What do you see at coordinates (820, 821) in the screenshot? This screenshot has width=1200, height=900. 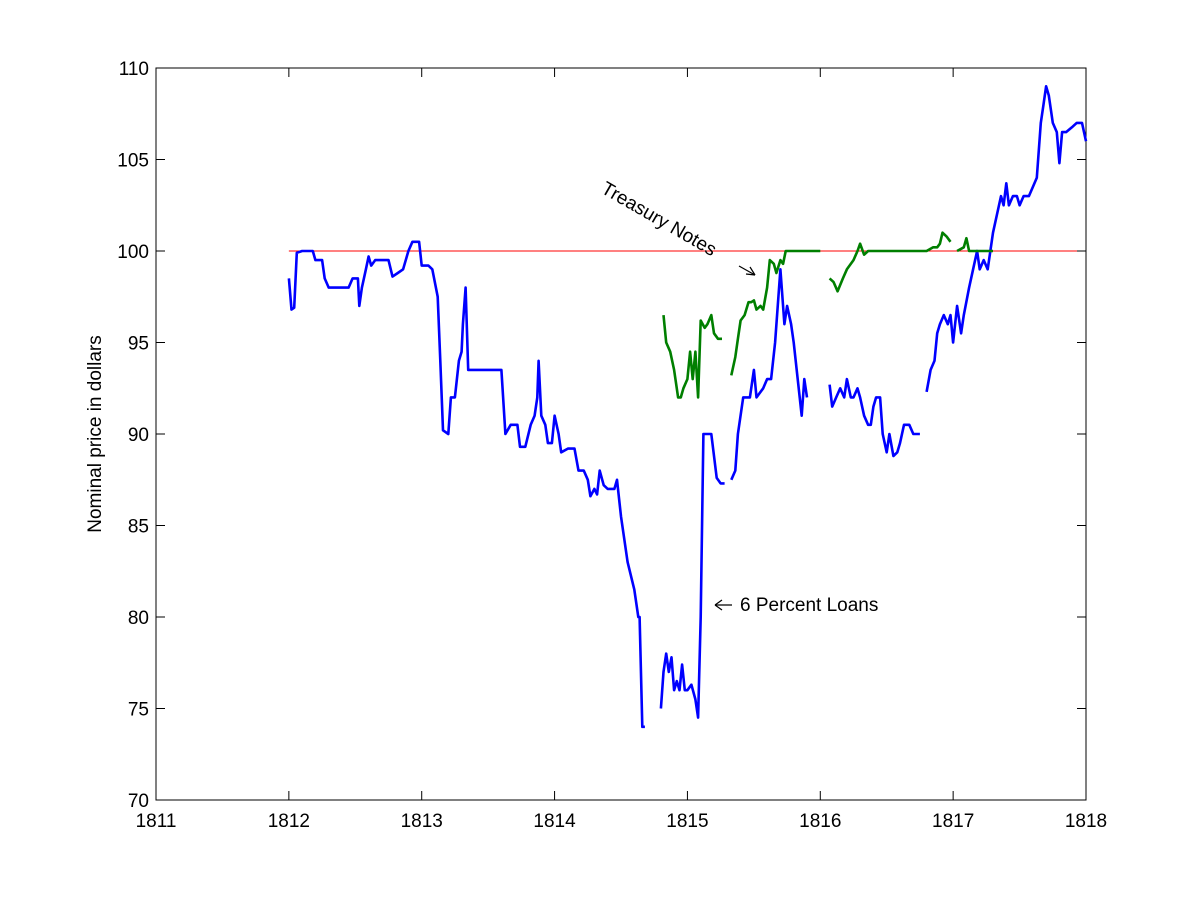 I see `x-tick-label: 1816` at bounding box center [820, 821].